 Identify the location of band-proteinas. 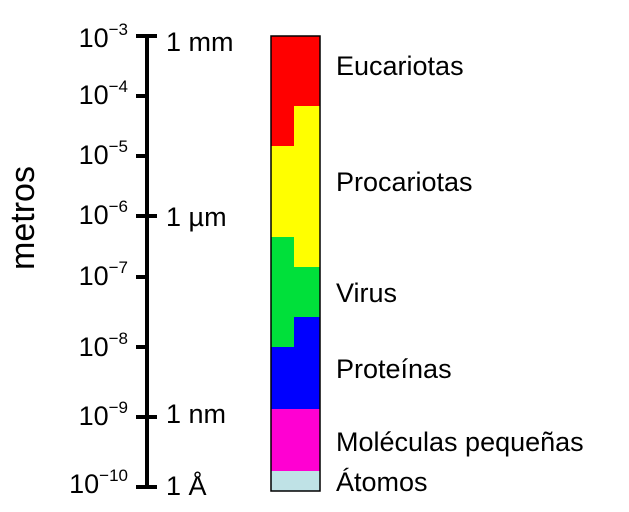
(295, 363).